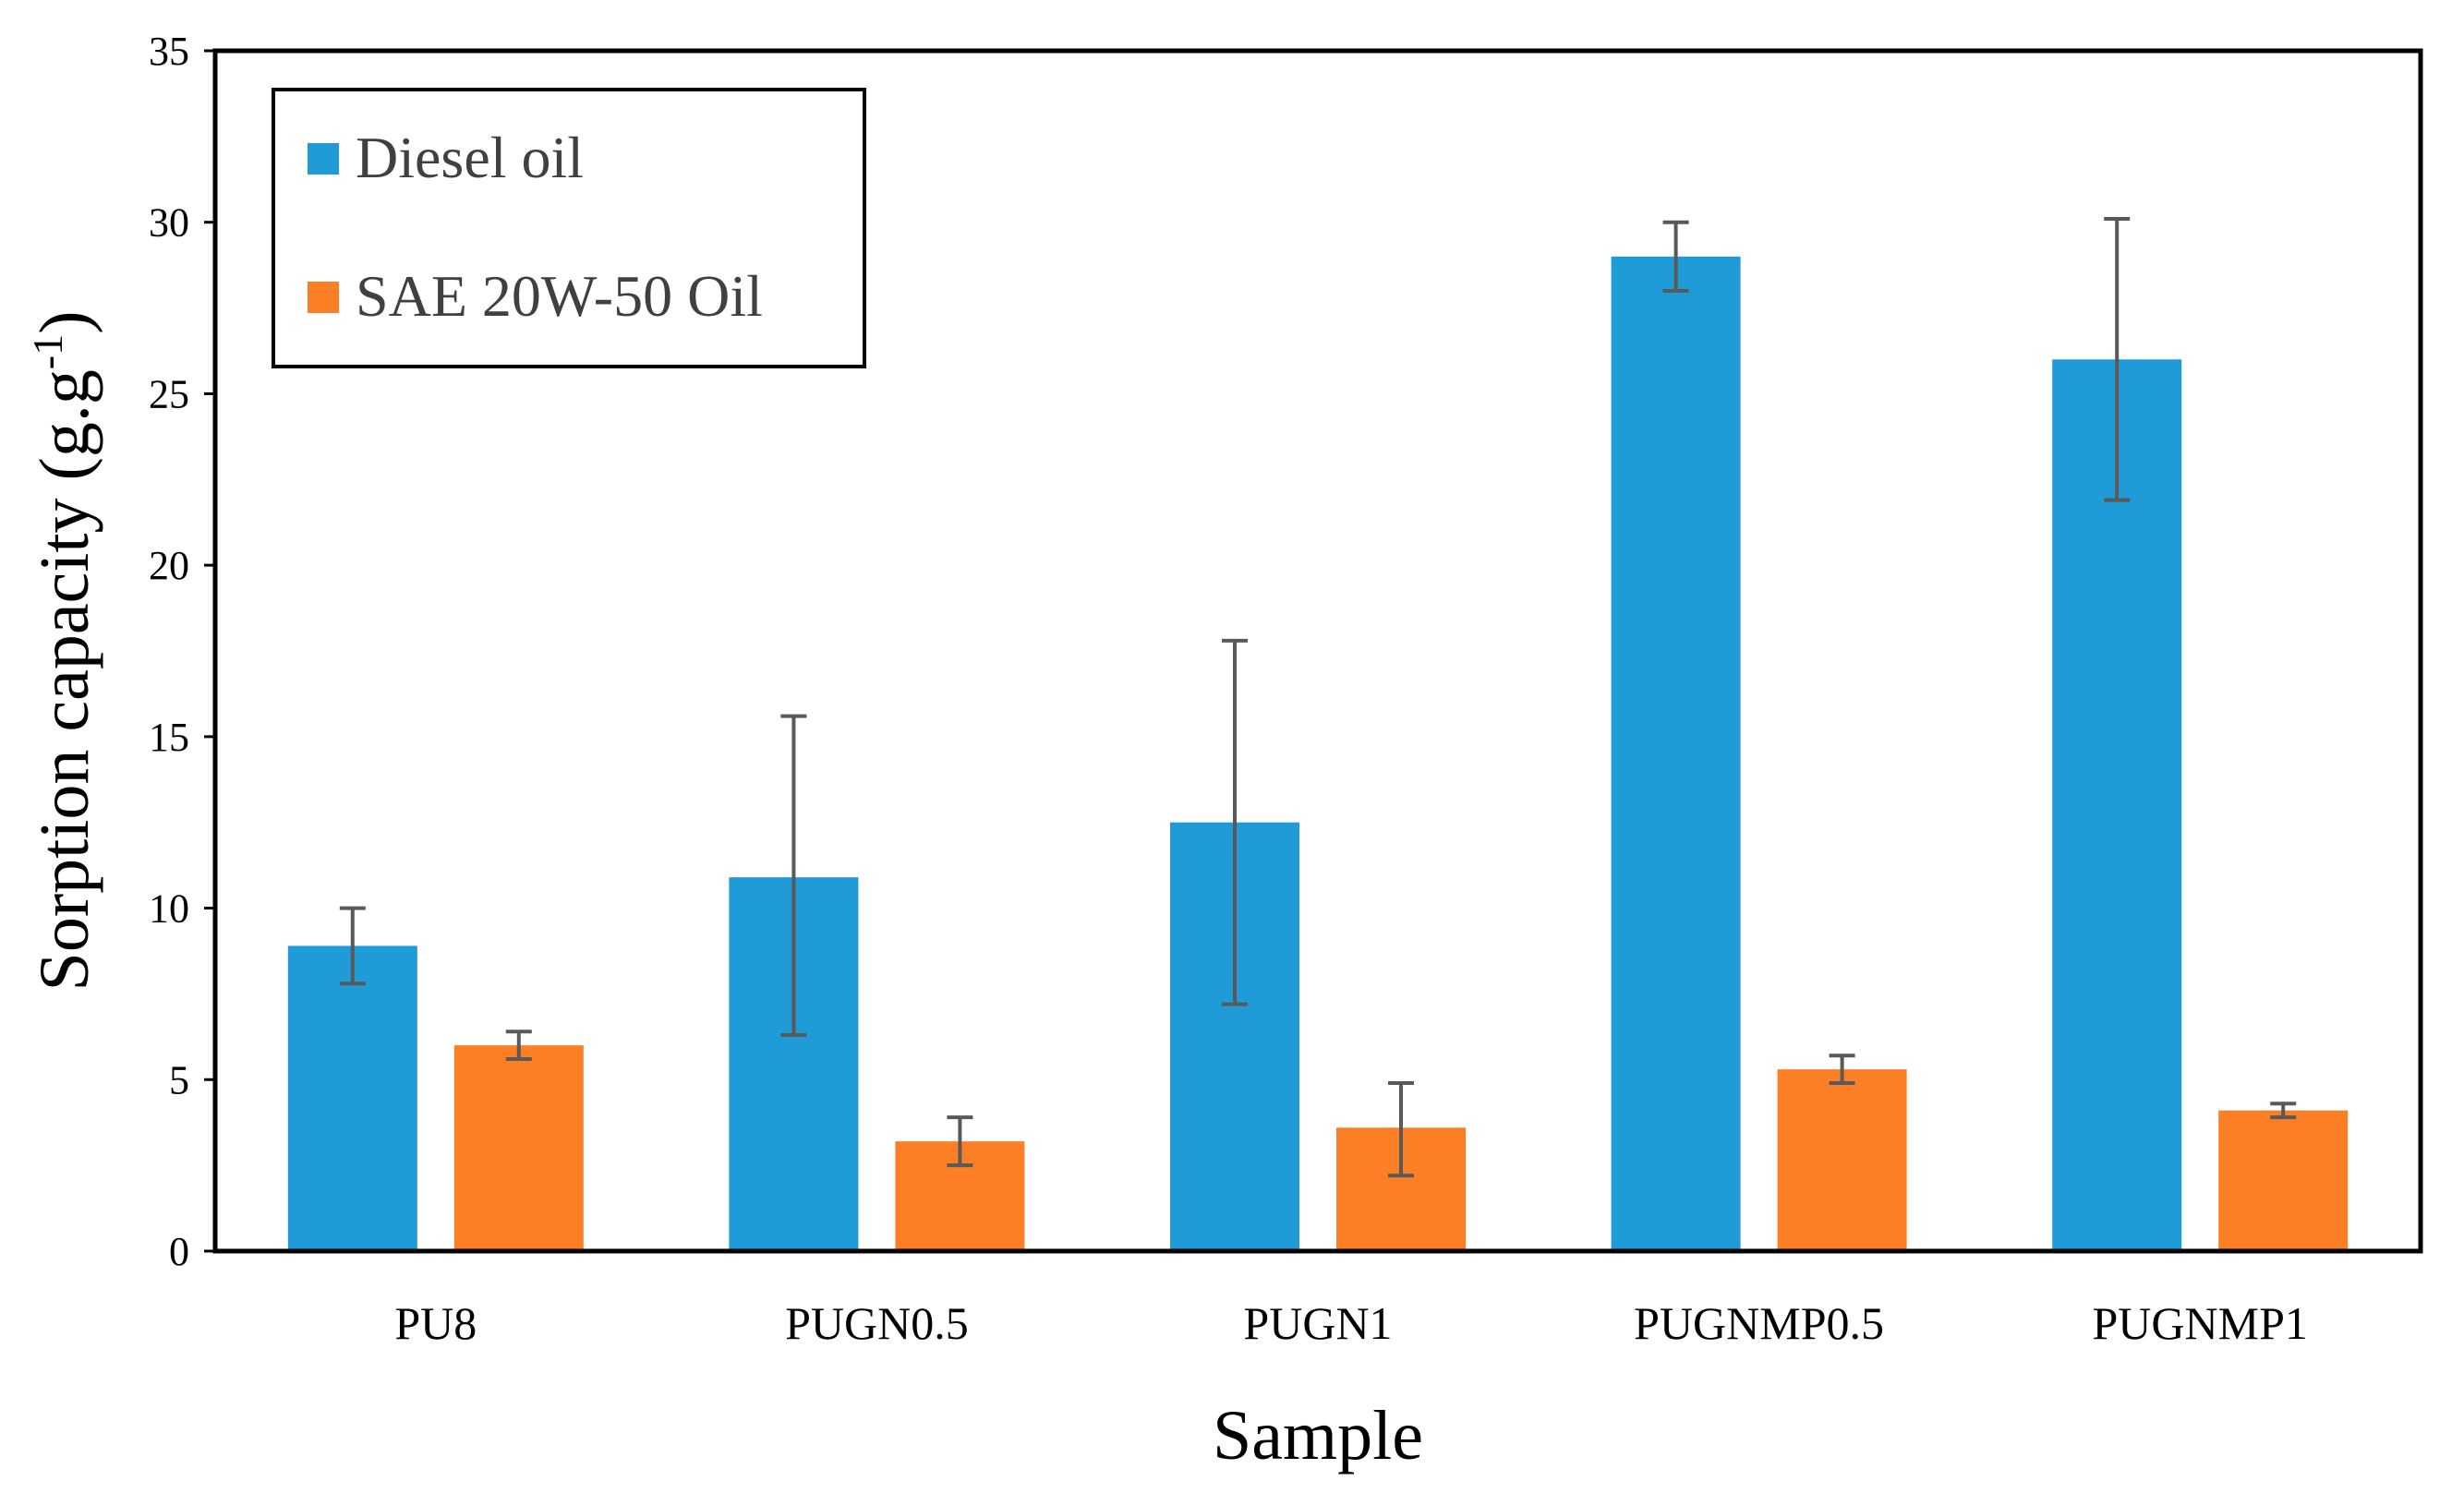 The width and height of the screenshot is (2464, 1505). What do you see at coordinates (1235, 822) in the screenshot?
I see `error-bar-diesel-oil-pugn1` at bounding box center [1235, 822].